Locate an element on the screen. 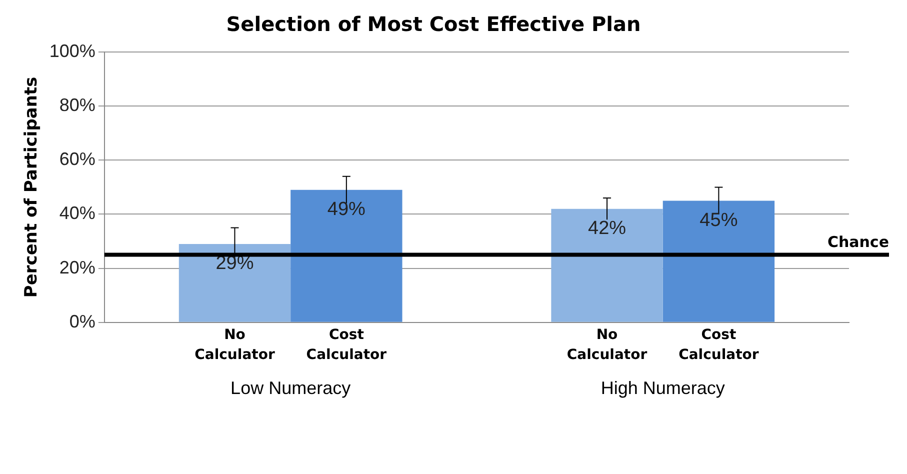  data-label: 29% is located at coordinates (235, 263).